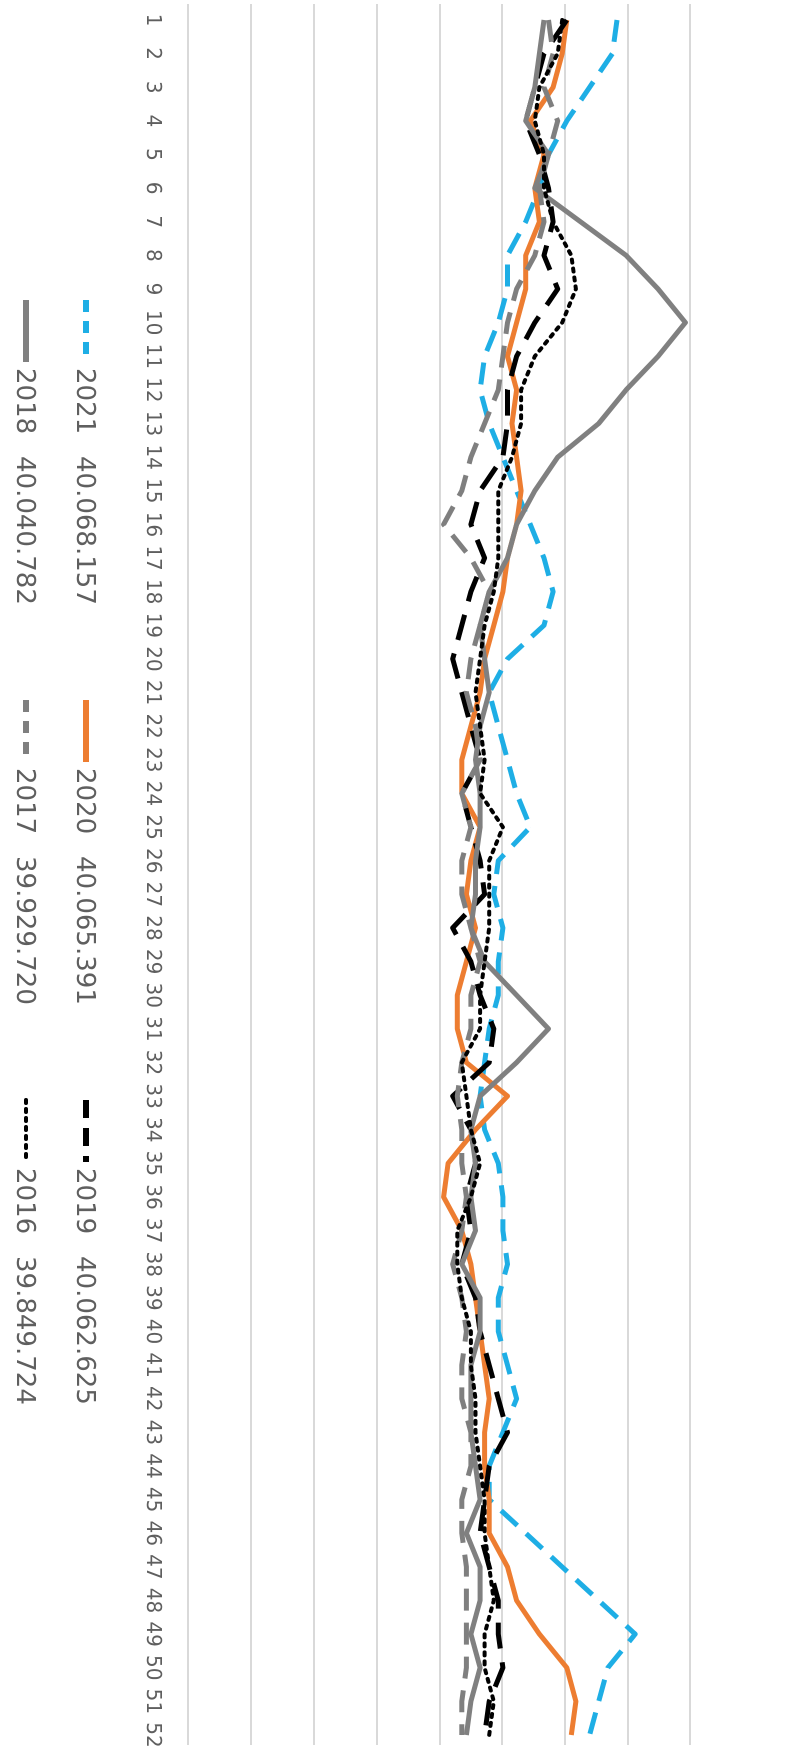 The image size is (792, 1749). What do you see at coordinates (154, 658) in the screenshot?
I see `category-tick-label: 20` at bounding box center [154, 658].